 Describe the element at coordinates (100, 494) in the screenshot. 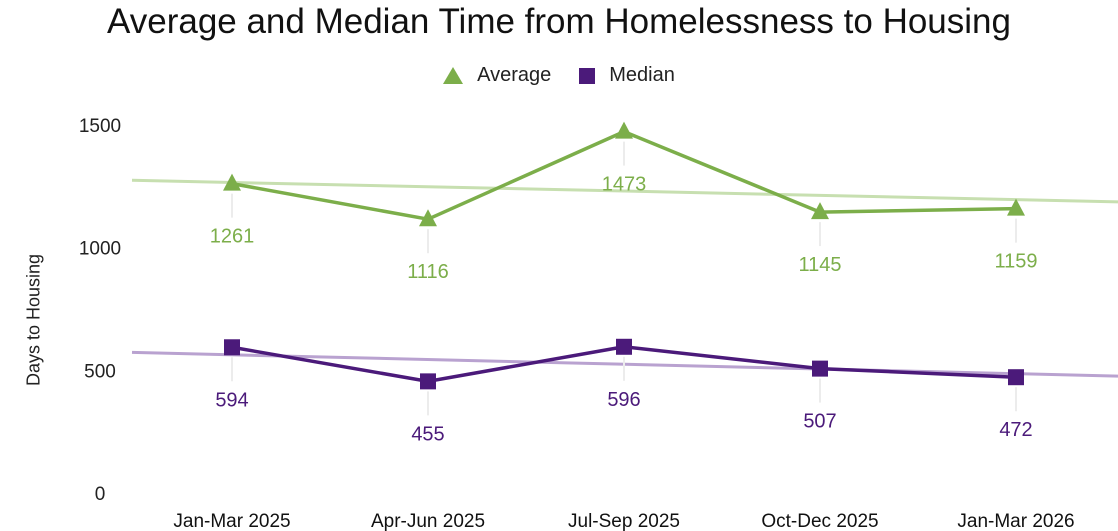

I see `y-tick-label: 0` at that location.